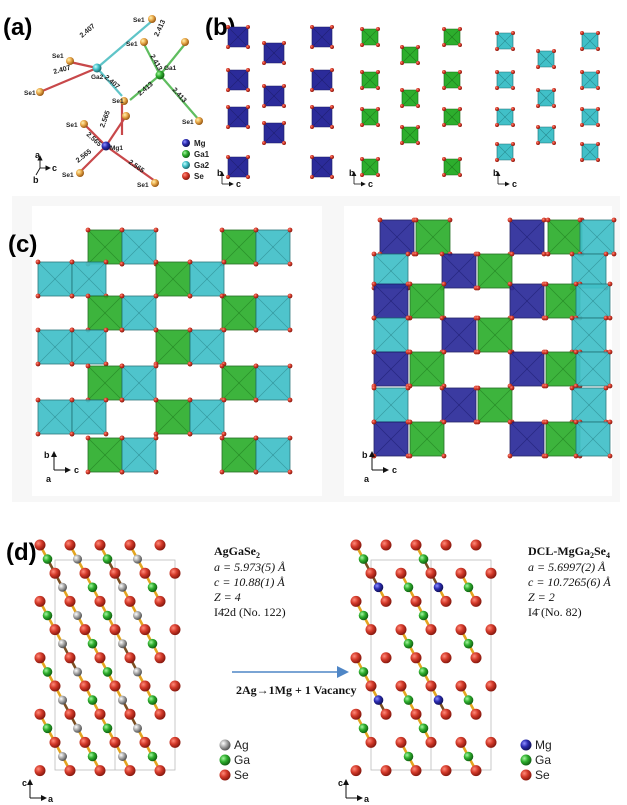 The image size is (627, 805). I want to click on panel-b: (b) b c b c b c, so click(402, 101).